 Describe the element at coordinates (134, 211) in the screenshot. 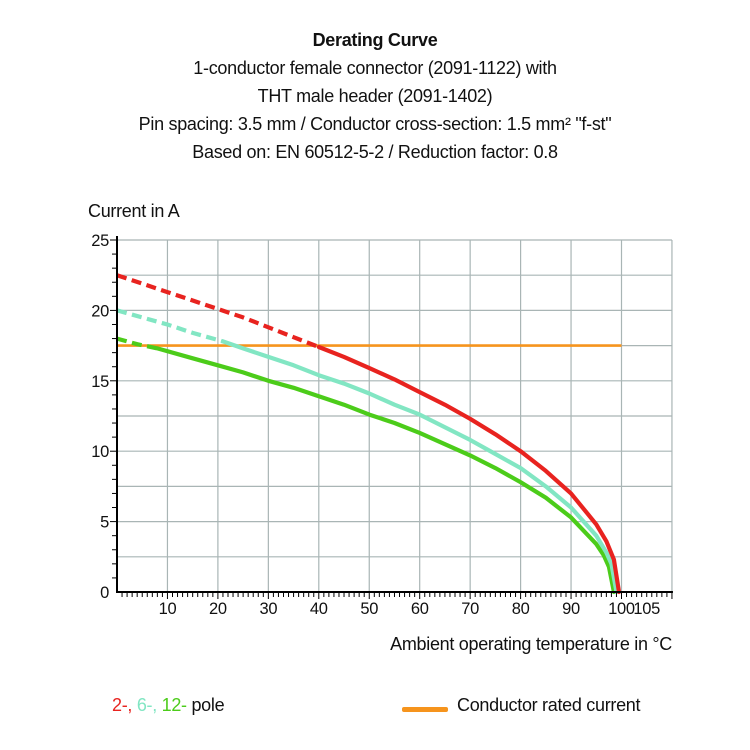

I see `y-axis-title: Current in A` at that location.